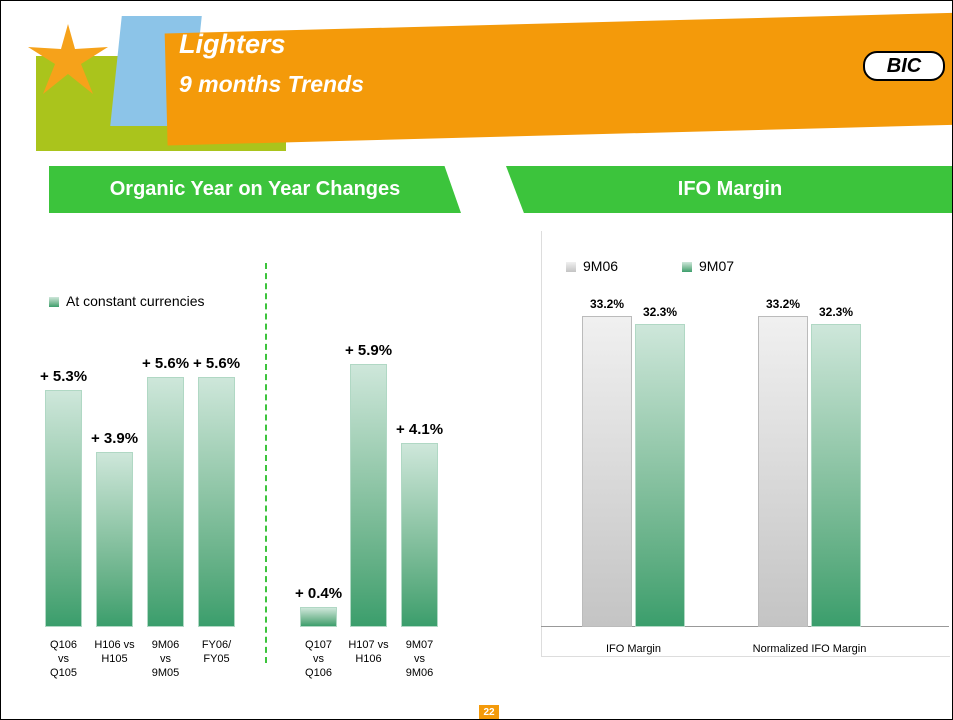 This screenshot has height=720, width=953. Describe the element at coordinates (368, 350) in the screenshot. I see `value-label: + 5.9%` at that location.